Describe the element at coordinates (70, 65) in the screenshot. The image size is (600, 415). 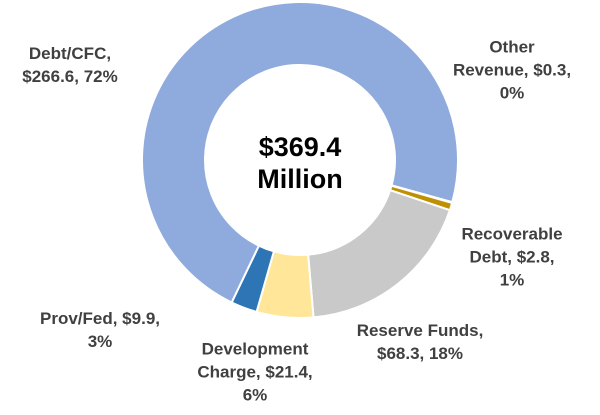
I see `data-label: Debt/CFC, $266.6, 72%` at that location.